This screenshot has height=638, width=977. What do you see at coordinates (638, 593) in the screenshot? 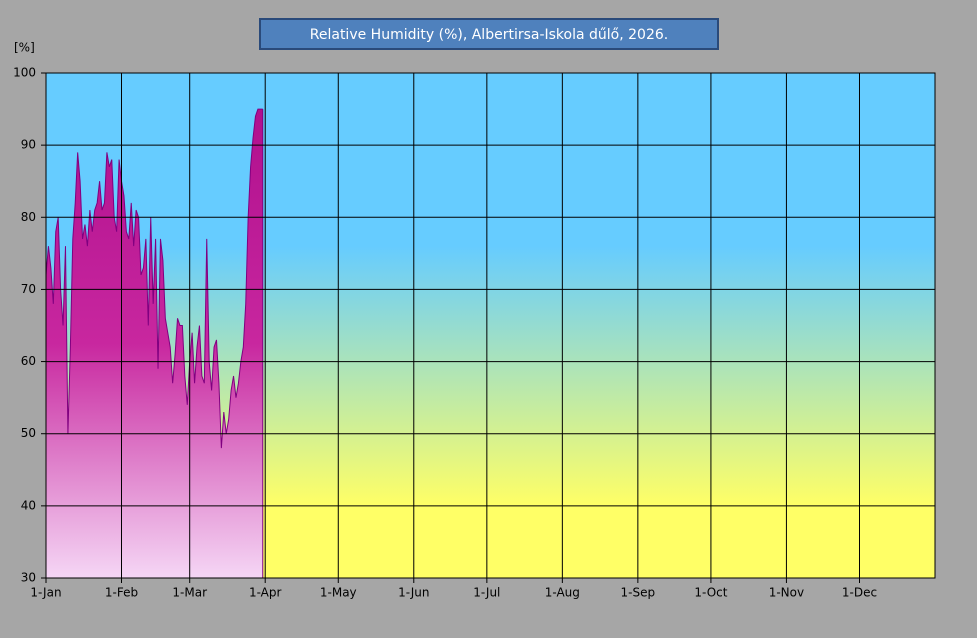
I see `x-tick-label: 1-Sep` at bounding box center [638, 593].